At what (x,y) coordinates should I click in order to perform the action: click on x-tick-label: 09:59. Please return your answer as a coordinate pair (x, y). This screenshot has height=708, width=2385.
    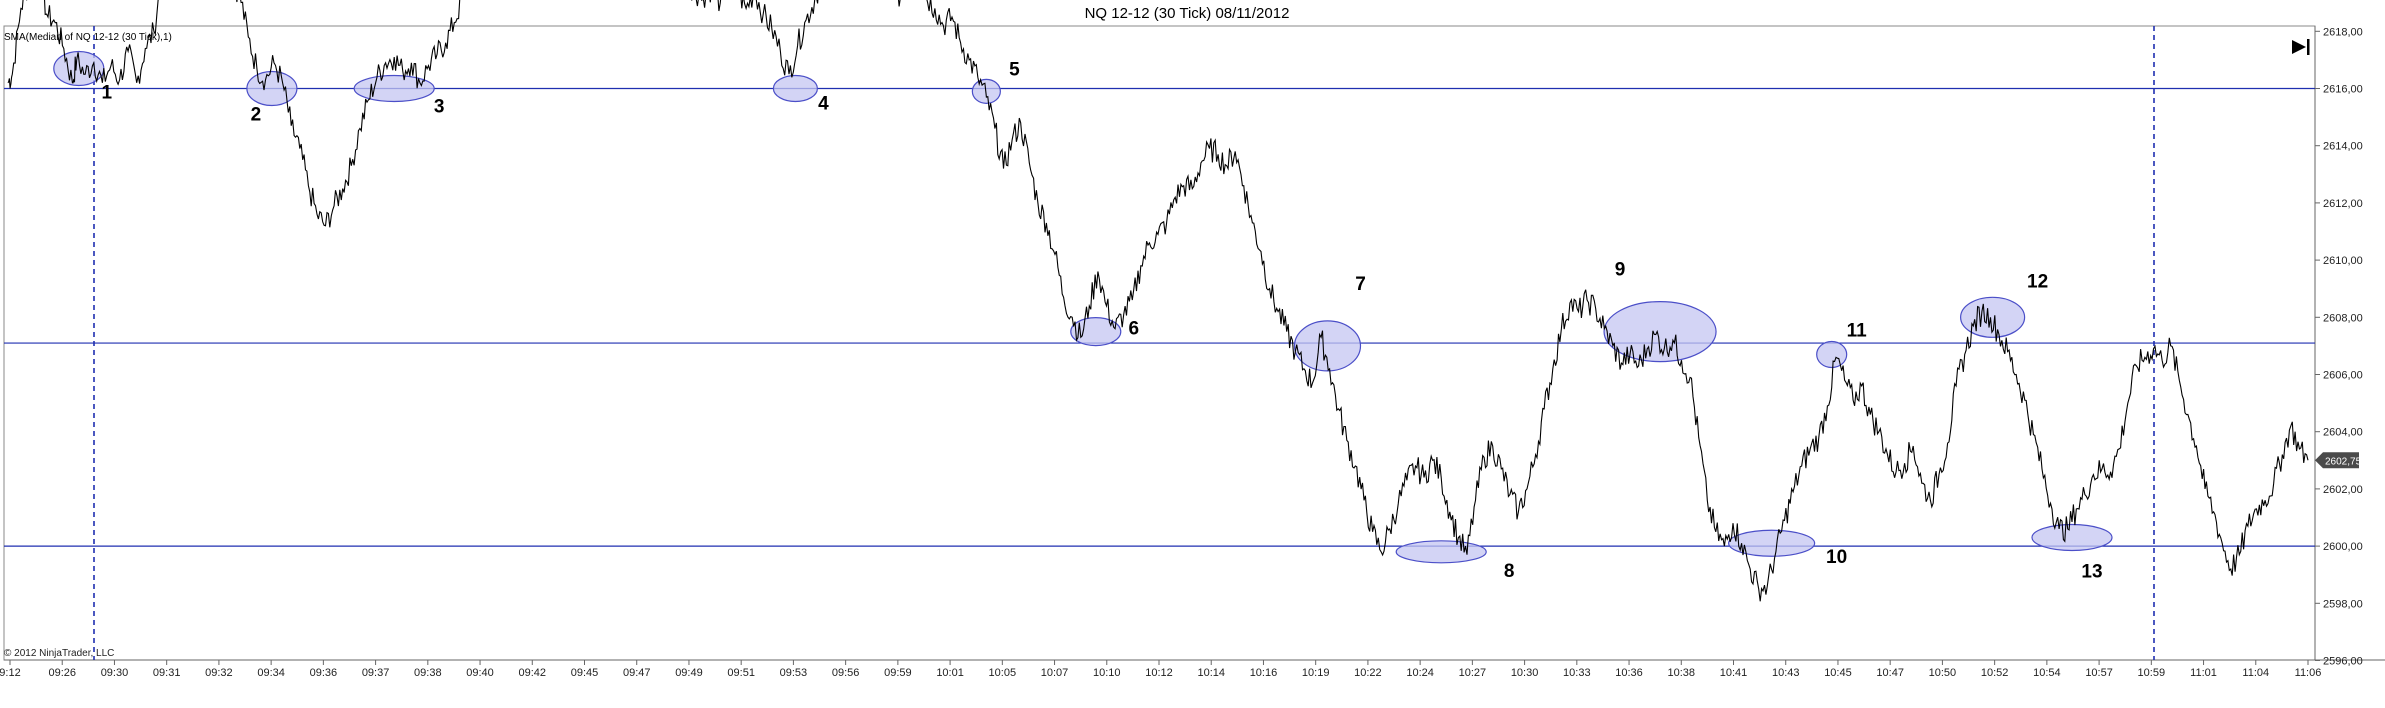
    Looking at the image, I should click on (898, 673).